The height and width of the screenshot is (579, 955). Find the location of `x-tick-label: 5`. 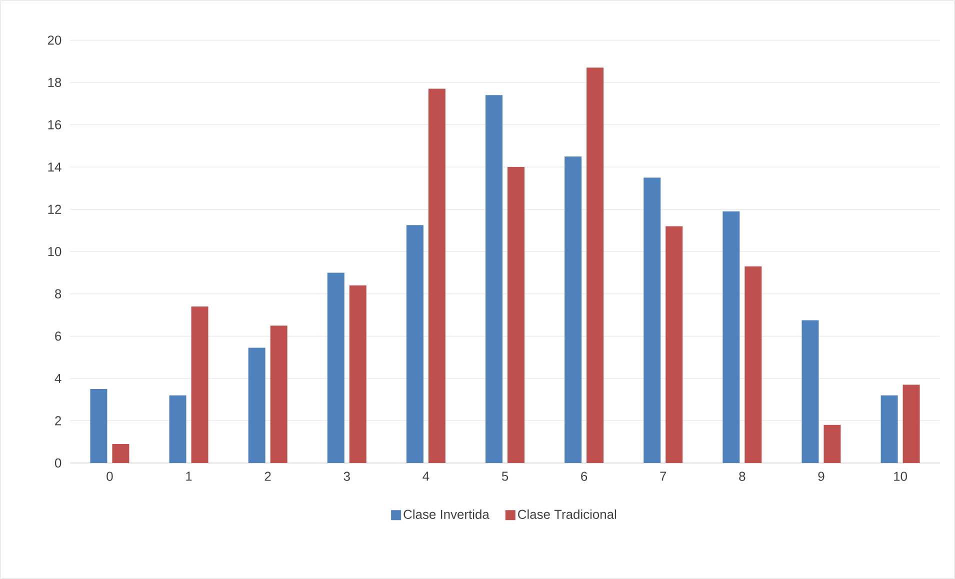

x-tick-label: 5 is located at coordinates (505, 476).